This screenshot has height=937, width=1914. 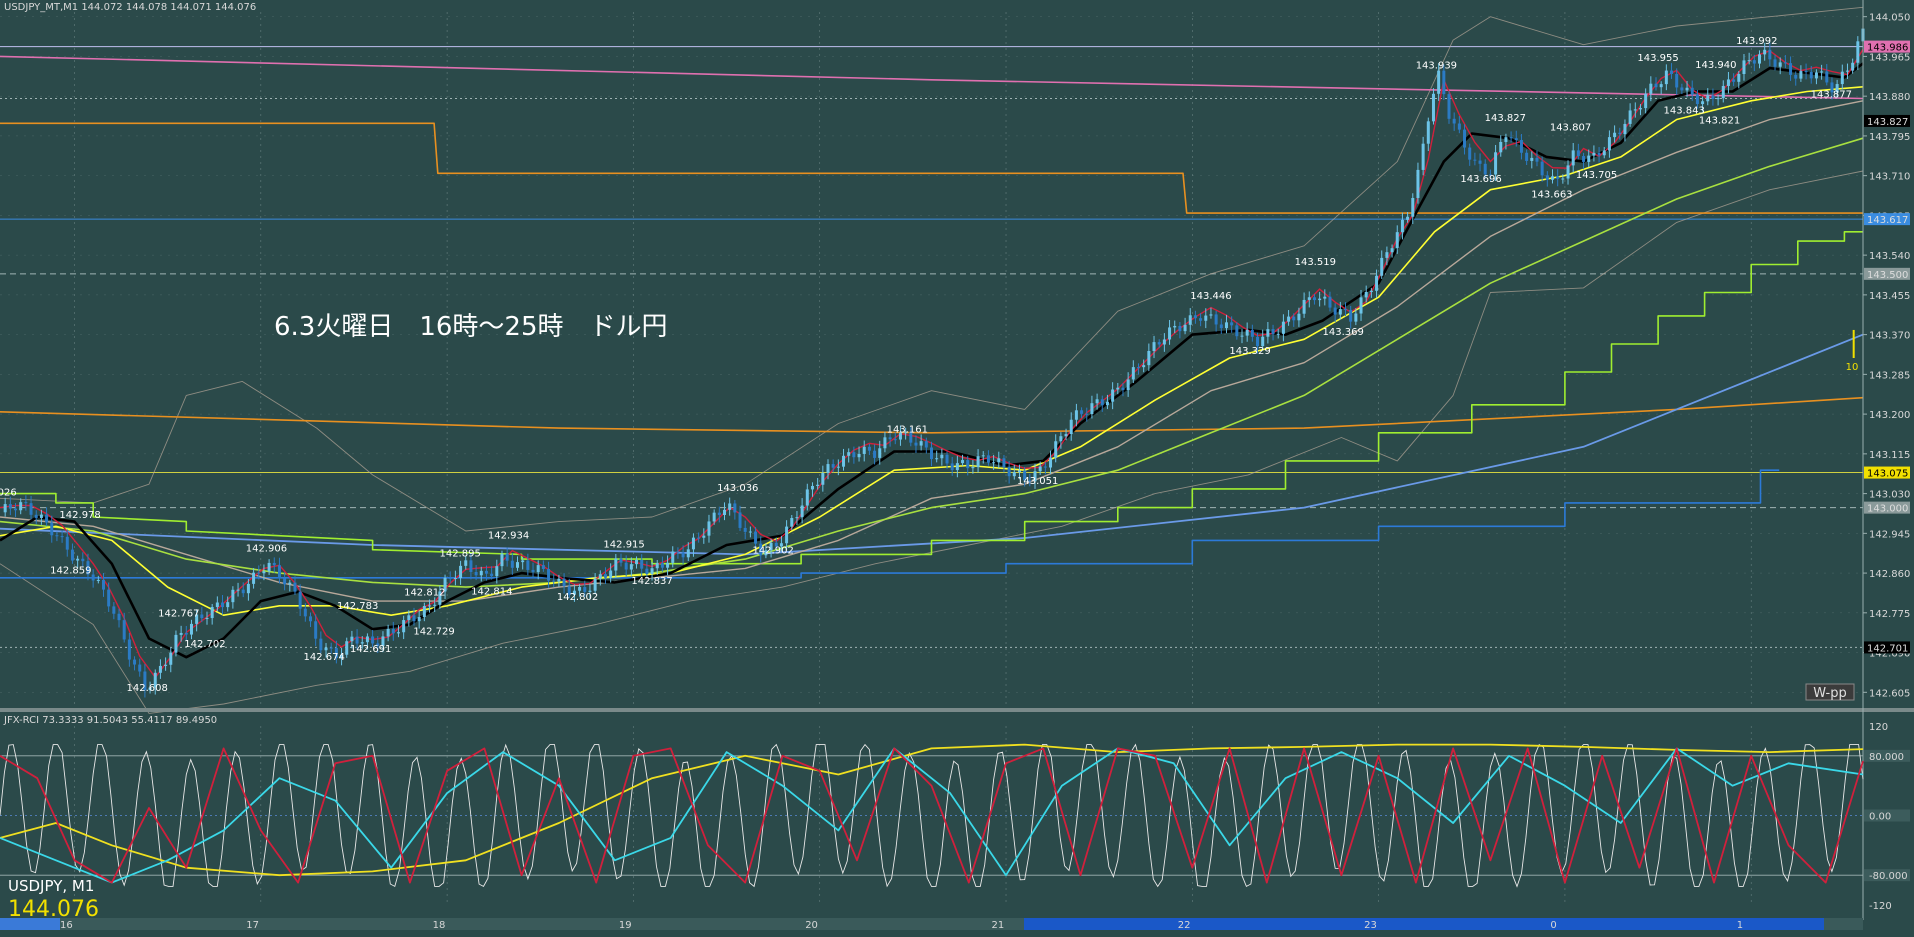 I want to click on wpp-button: W-pp, so click(x=1830, y=692).